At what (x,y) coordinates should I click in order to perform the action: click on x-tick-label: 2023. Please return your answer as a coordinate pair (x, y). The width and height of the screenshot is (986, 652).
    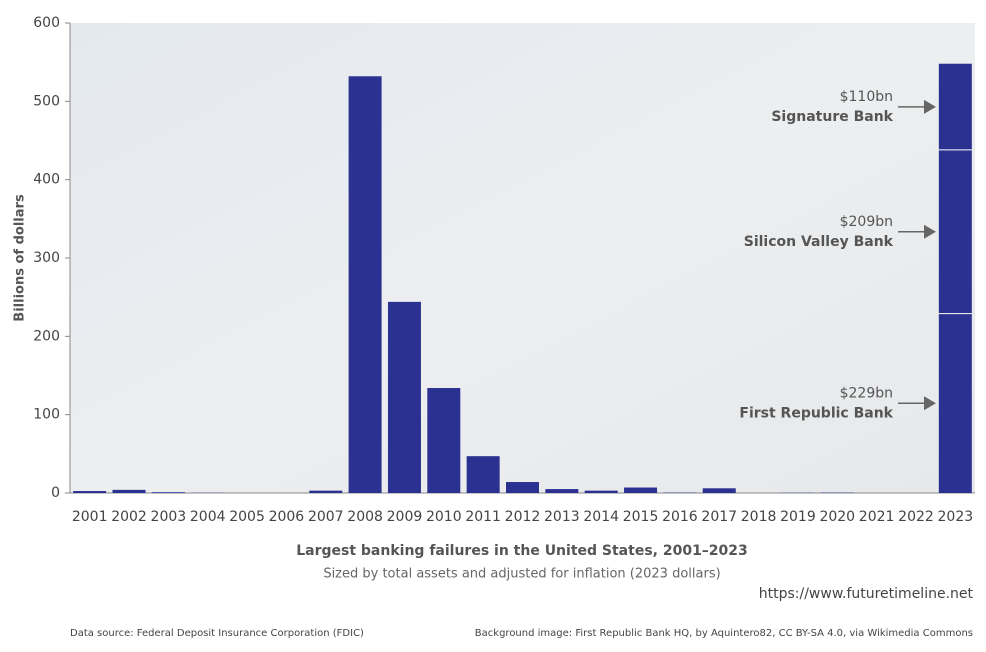
    Looking at the image, I should click on (956, 517).